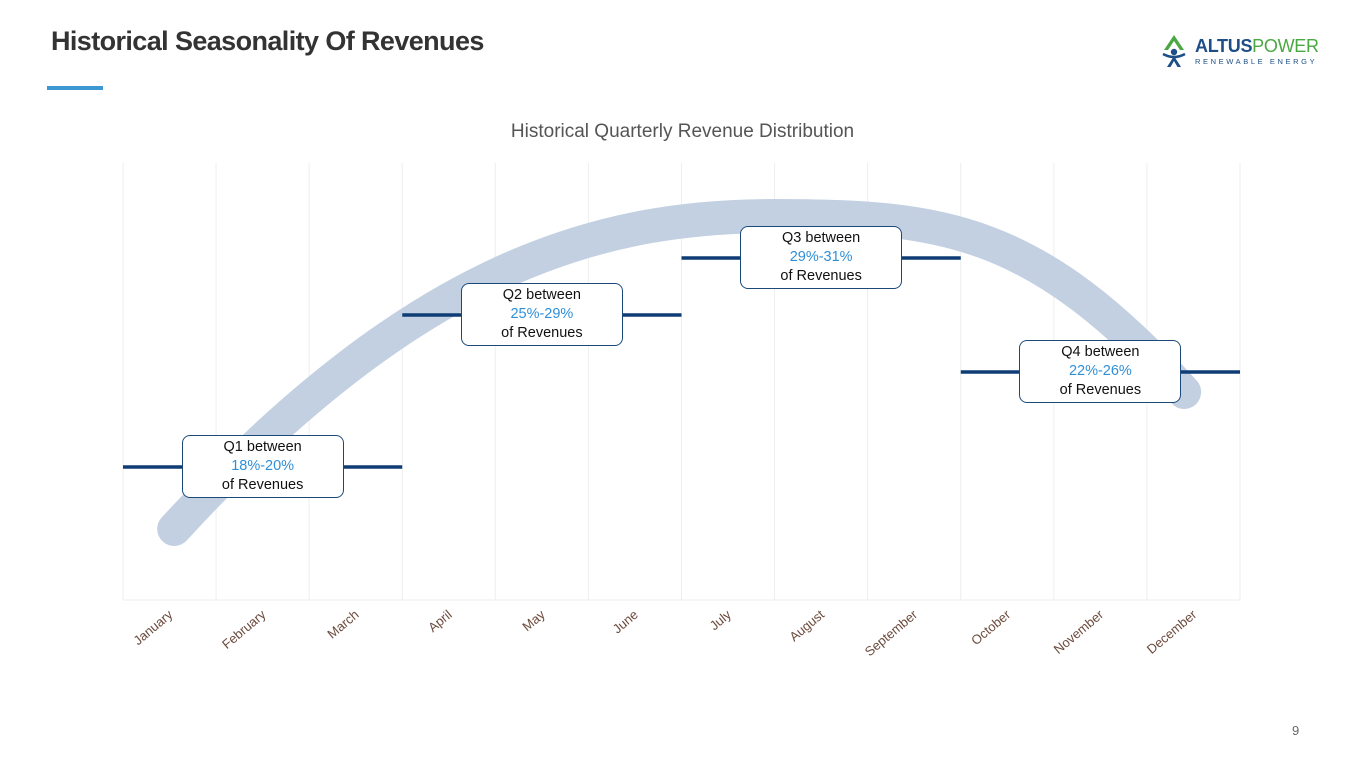 This screenshot has width=1365, height=768. I want to click on callout-q1: Q1 between 18%-20% of Revenues, so click(262, 466).